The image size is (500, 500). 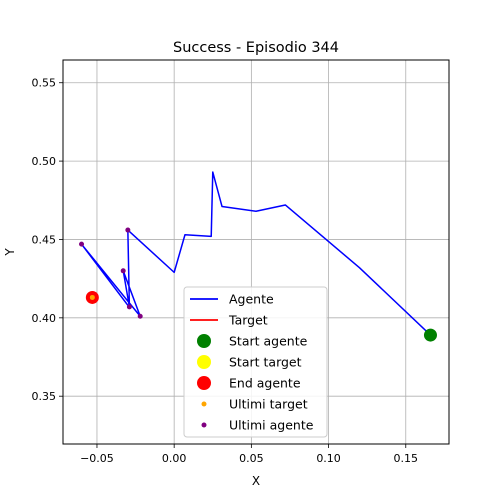 I want to click on legend-label-ultimi-agente: Ultimi agente, so click(x=271, y=425).